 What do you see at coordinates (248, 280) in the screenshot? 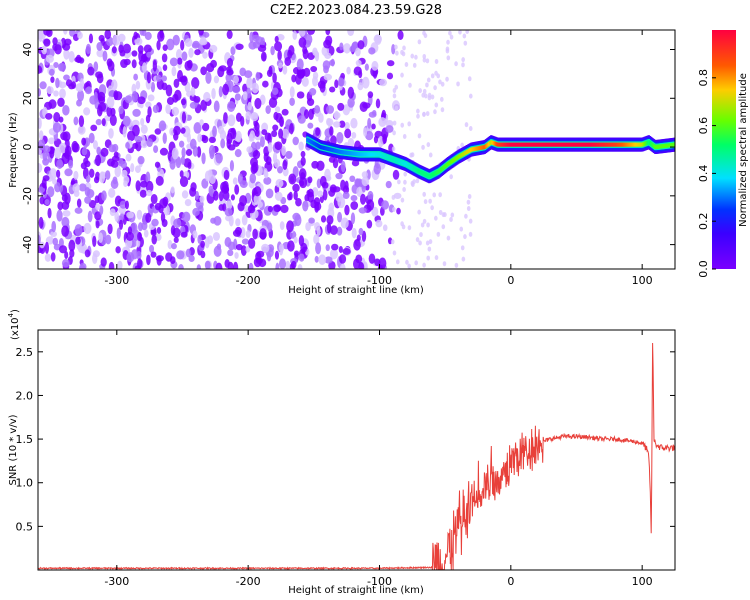
I see `x-tick-label: -200` at bounding box center [248, 280].